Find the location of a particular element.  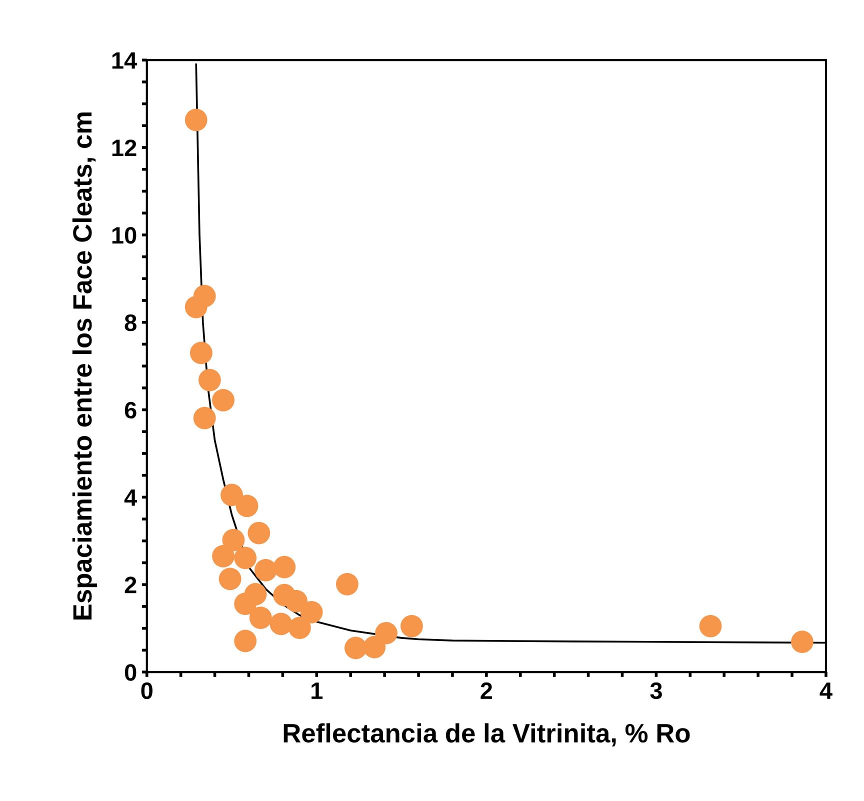

y-tick-label: 12 is located at coordinates (124, 148).